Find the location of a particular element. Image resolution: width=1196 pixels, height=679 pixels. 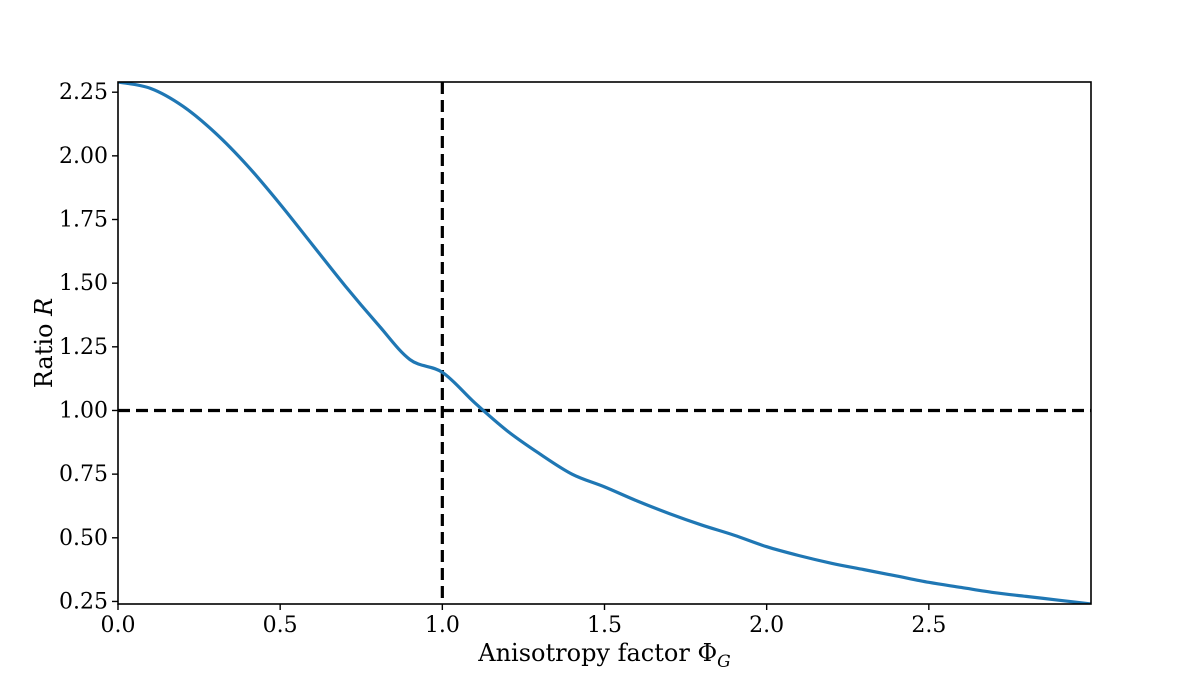

y-tick-label: 1.50 is located at coordinates (83, 283).